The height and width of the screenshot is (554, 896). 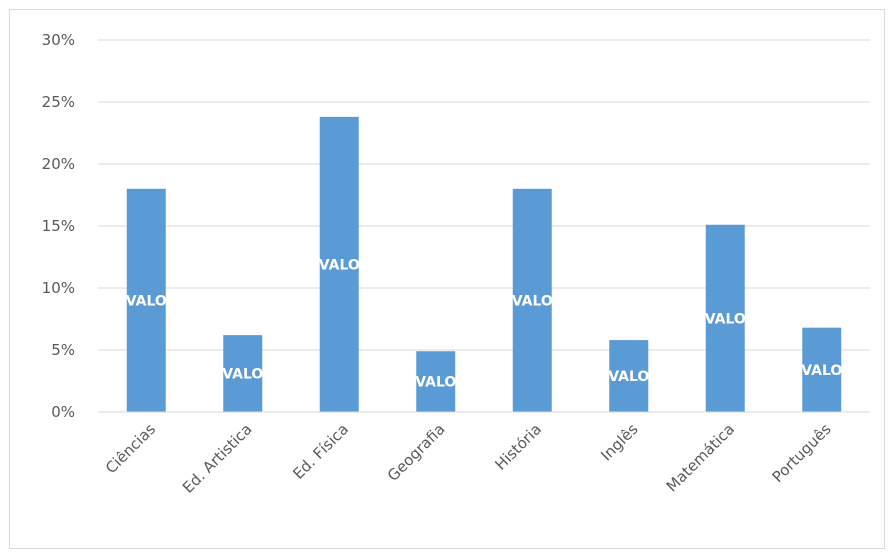 What do you see at coordinates (58, 40) in the screenshot?
I see `y-tick-label: 30%` at bounding box center [58, 40].